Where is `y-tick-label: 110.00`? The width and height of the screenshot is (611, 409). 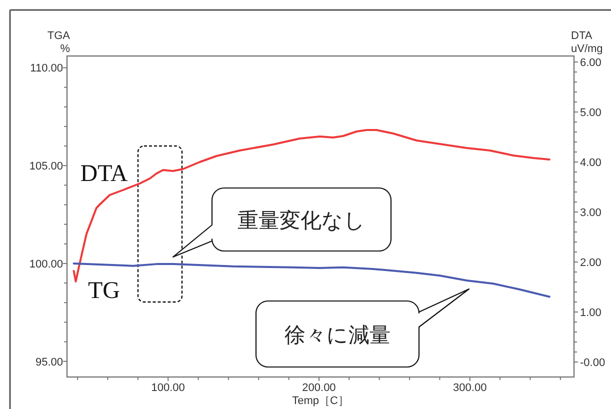
y-tick-label: 110.00 is located at coordinates (46, 68).